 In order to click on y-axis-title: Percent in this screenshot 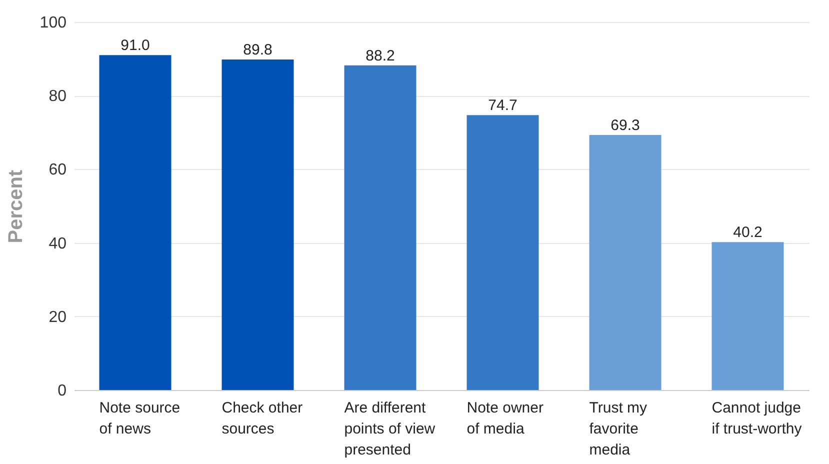, I will do `click(15, 206)`.